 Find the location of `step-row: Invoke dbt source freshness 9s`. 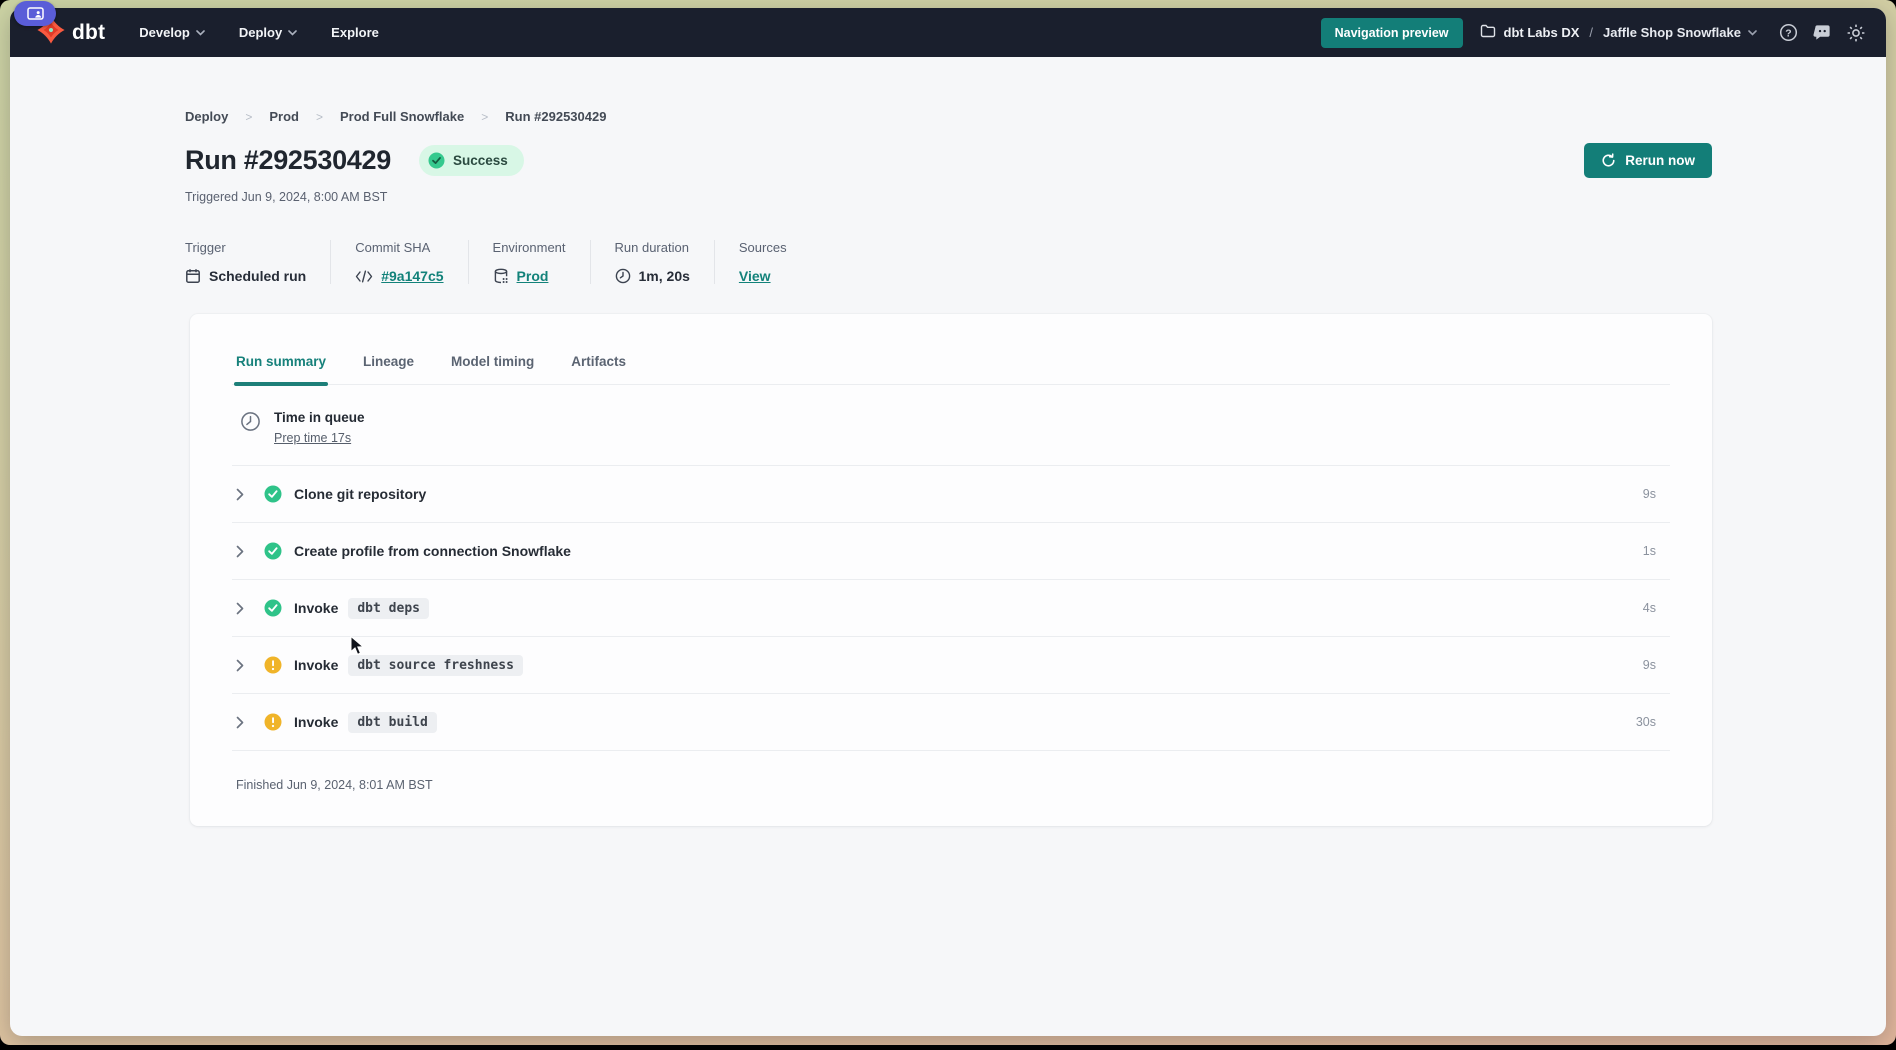

step-row: Invoke dbt source freshness 9s is located at coordinates (951, 665).